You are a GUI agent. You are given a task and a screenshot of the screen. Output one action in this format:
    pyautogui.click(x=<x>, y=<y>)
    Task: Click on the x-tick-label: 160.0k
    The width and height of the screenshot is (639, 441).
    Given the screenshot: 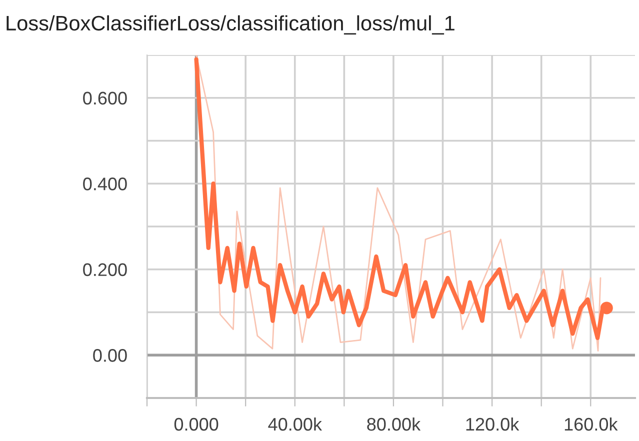 What is the action you would take?
    pyautogui.click(x=591, y=424)
    